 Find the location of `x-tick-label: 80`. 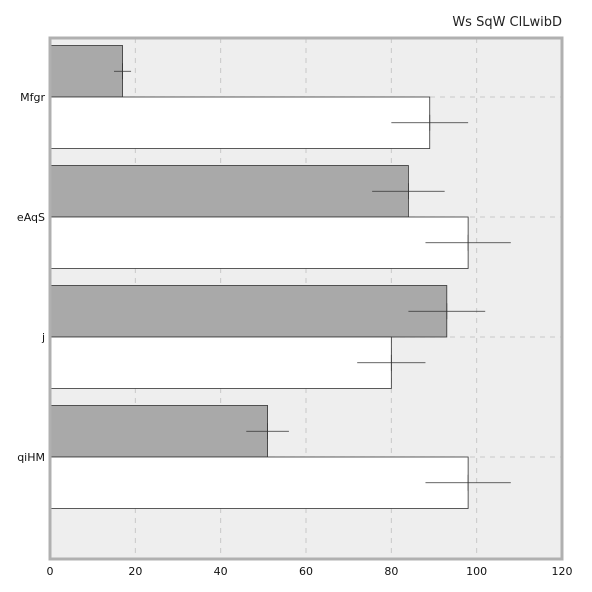

x-tick-label: 80 is located at coordinates (391, 571).